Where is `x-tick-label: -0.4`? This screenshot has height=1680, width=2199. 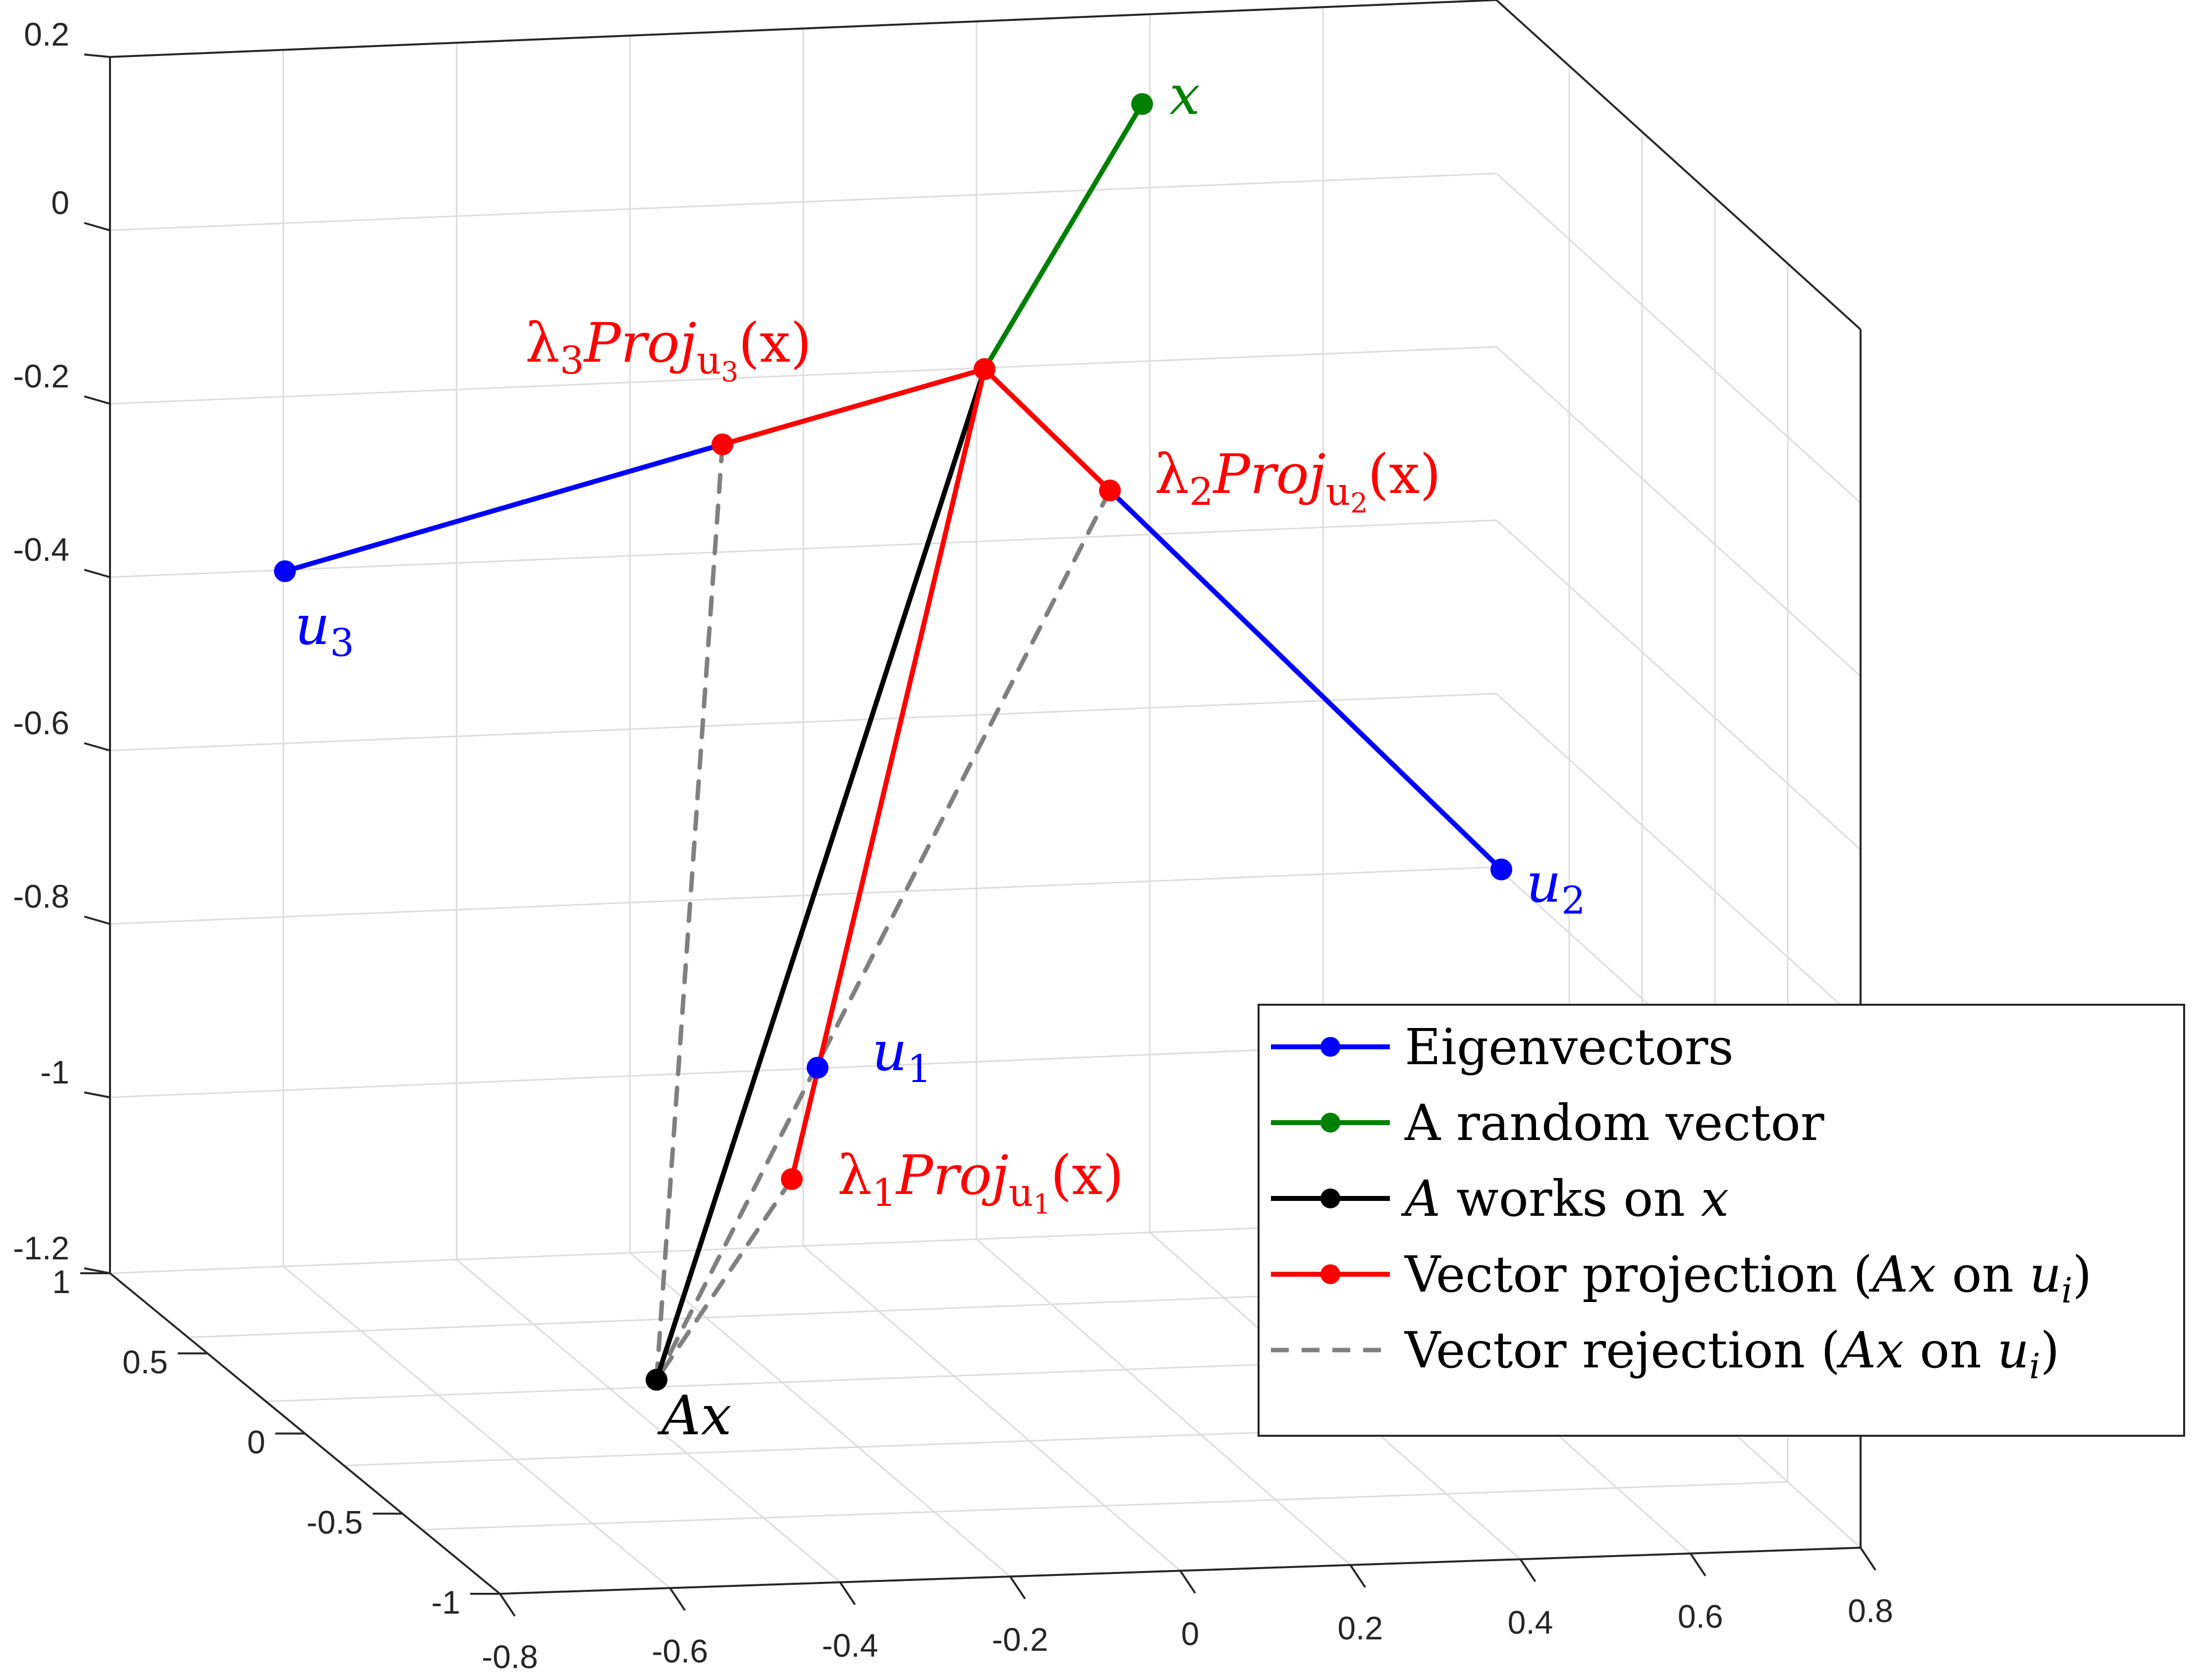
x-tick-label: -0.4 is located at coordinates (850, 1646).